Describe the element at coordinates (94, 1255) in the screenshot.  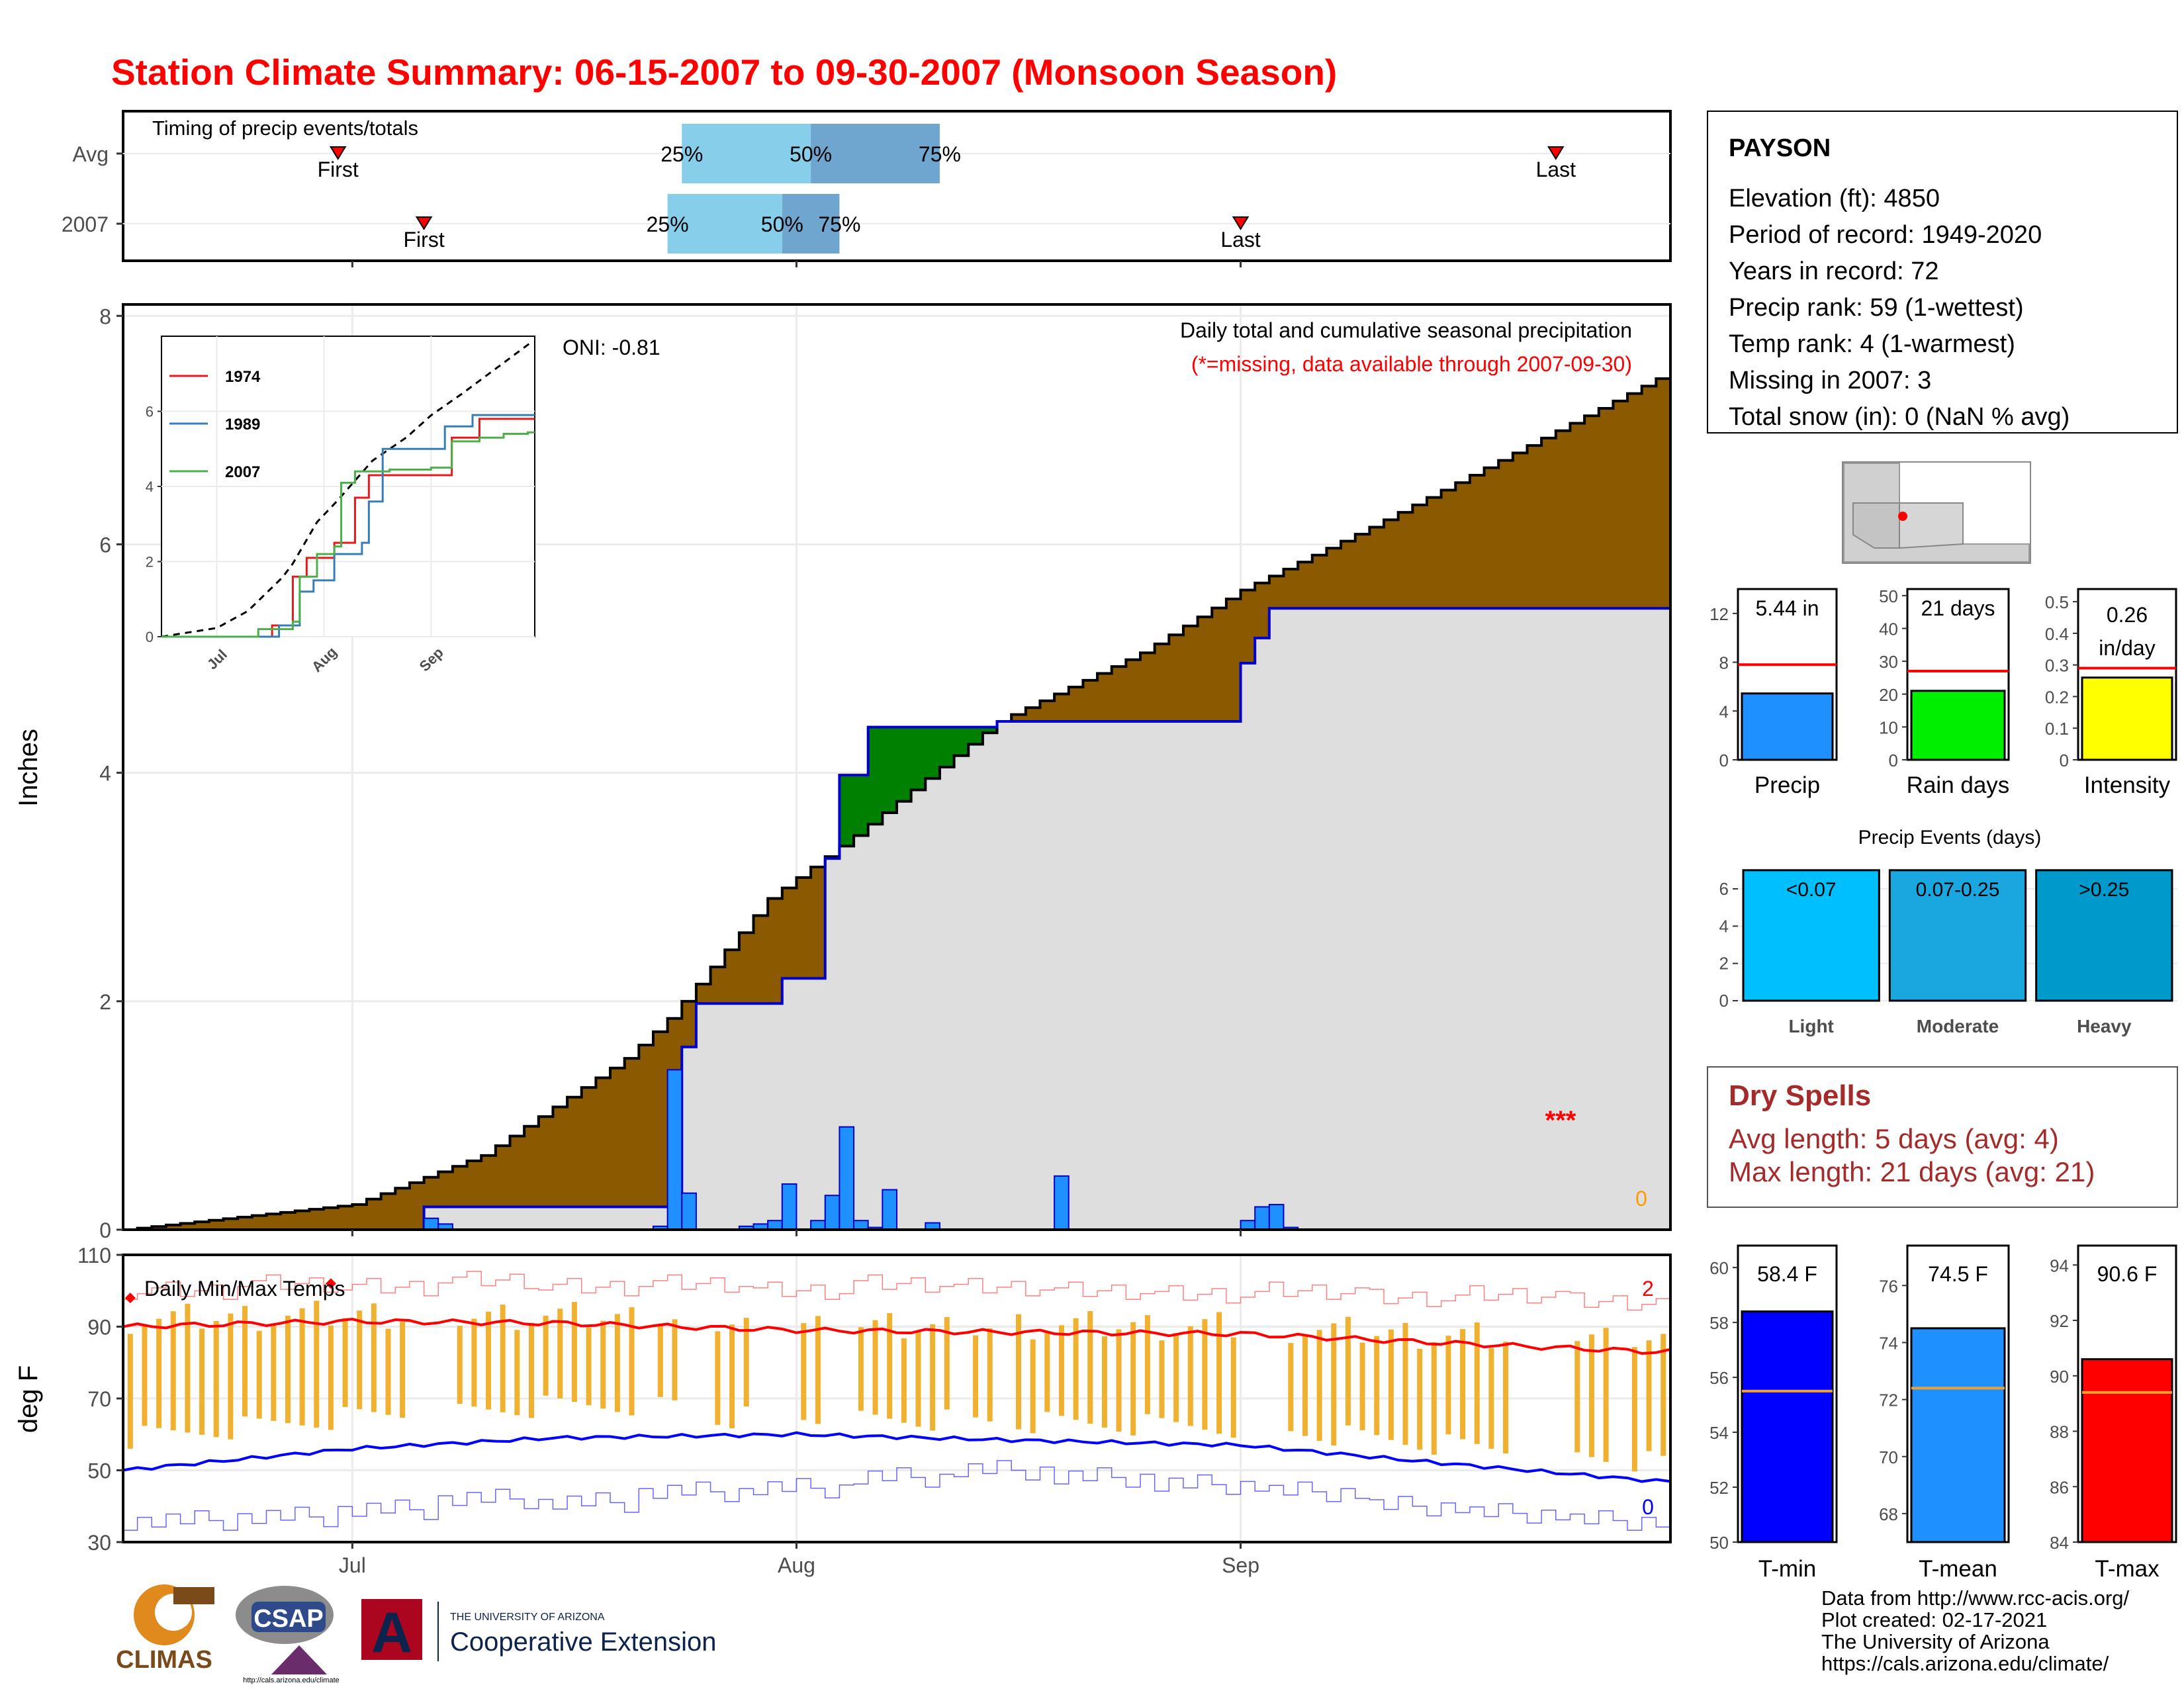
I see `temp-ytick-label: 110` at that location.